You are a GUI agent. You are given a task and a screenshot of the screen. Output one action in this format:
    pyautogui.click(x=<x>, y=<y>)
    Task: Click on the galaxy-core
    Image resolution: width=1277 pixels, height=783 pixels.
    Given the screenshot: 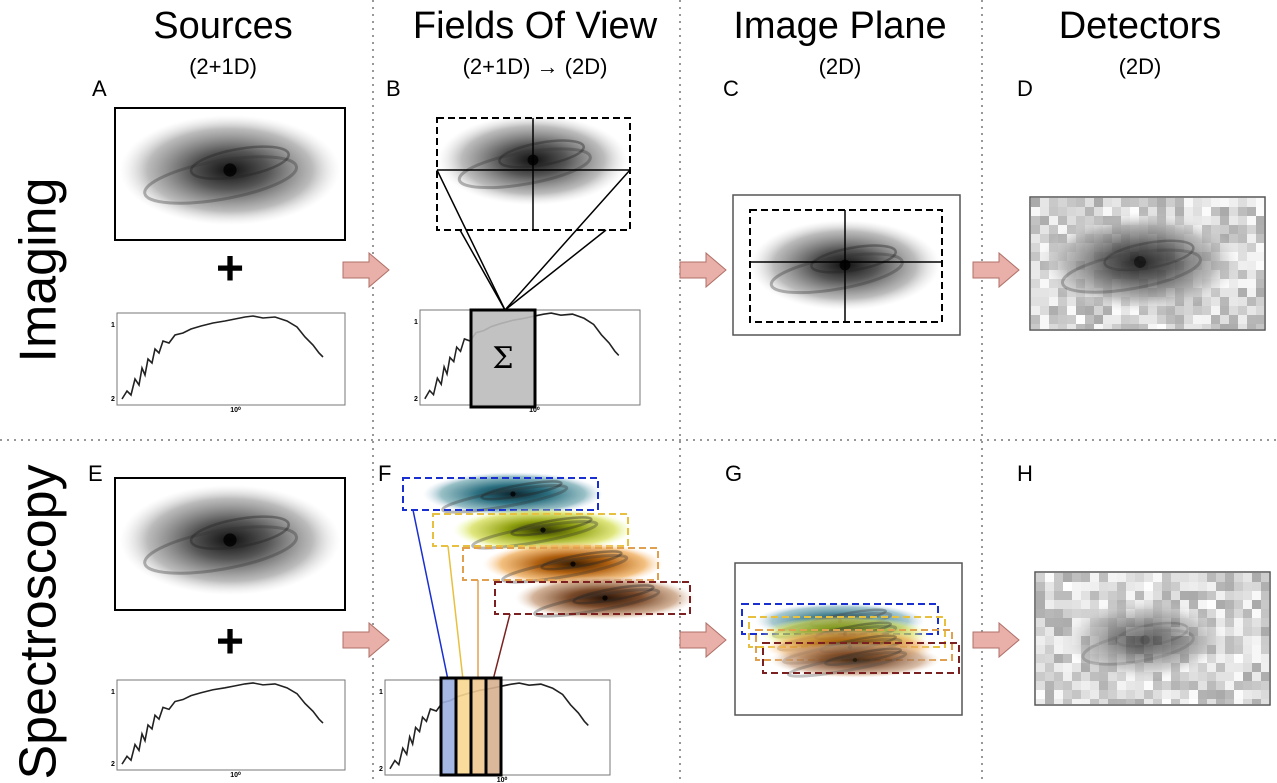 What is the action you would take?
    pyautogui.click(x=573, y=564)
    